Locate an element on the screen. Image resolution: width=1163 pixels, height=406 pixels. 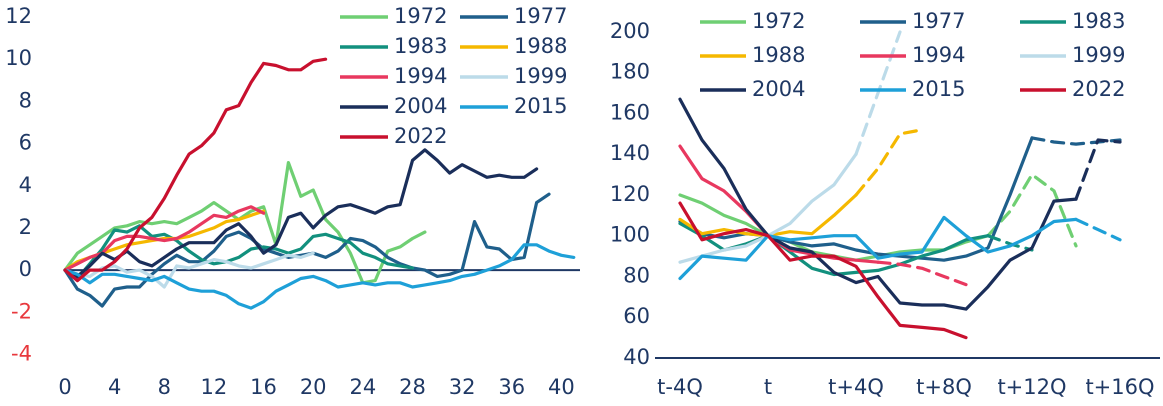
y-tick-label: 40 is located at coordinates (636, 357).